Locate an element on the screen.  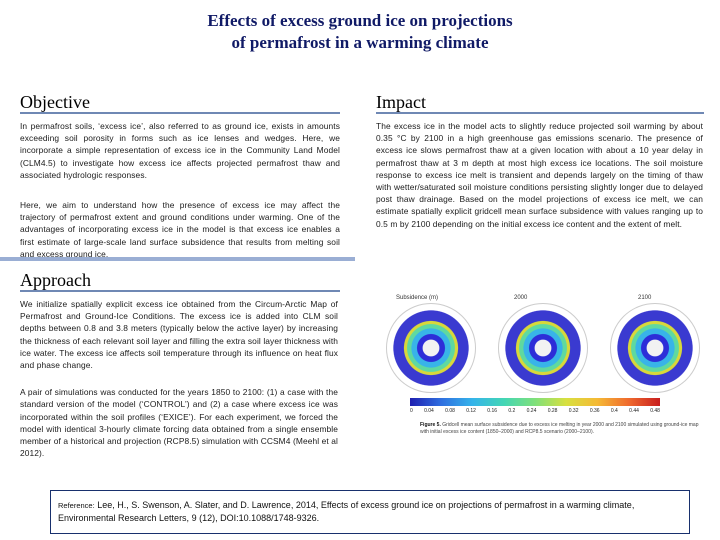
colorbar-tick: 0.4 is located at coordinates (614, 411).